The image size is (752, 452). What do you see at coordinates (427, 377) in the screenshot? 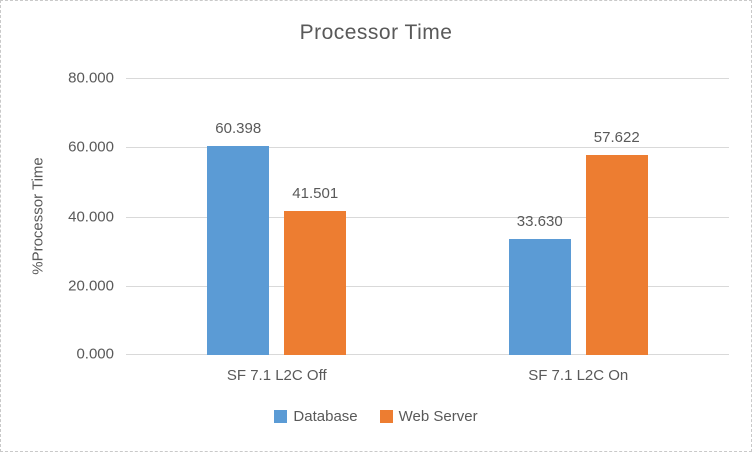
I see `x-axis-category-labels: SF 7.1 L2C Off SF 7.1 L2C On` at bounding box center [427, 377].